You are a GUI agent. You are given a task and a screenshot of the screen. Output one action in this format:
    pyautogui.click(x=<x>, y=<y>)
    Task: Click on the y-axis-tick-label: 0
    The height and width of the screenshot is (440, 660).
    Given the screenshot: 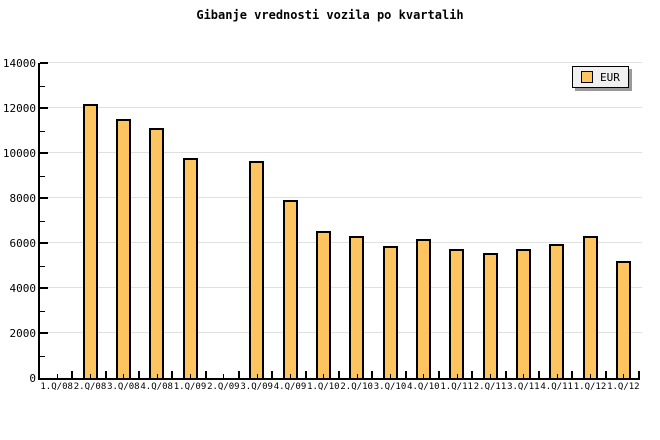 What is the action you would take?
    pyautogui.click(x=32, y=378)
    